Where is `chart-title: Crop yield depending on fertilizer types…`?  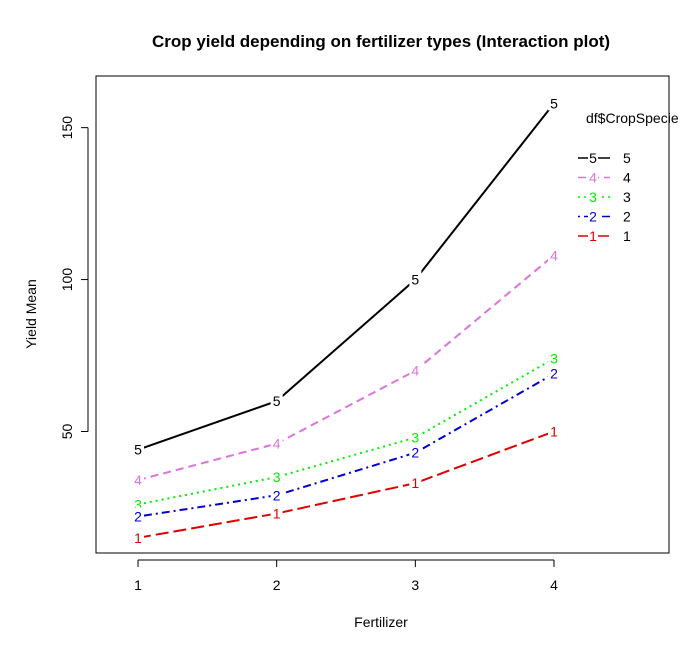
chart-title: Crop yield depending on fertilizer types… is located at coordinates (381, 41).